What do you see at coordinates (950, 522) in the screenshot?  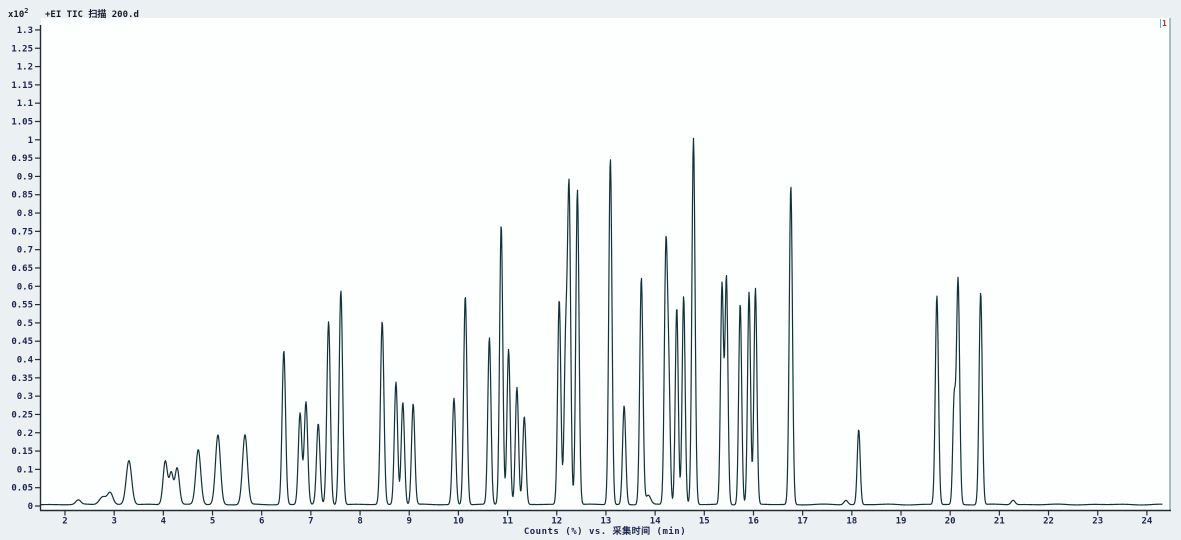 I see `x-tick-label: 20` at bounding box center [950, 522].